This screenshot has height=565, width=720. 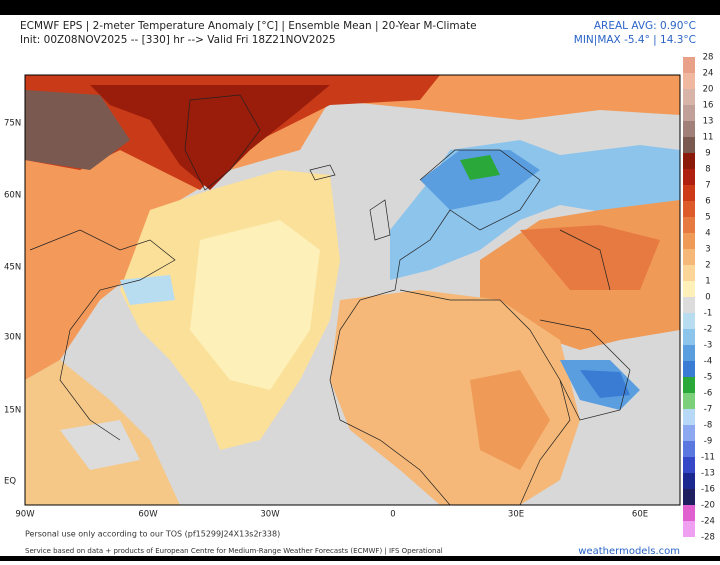 What do you see at coordinates (708, 122) in the screenshot?
I see `colorbar-label: 13` at bounding box center [708, 122].